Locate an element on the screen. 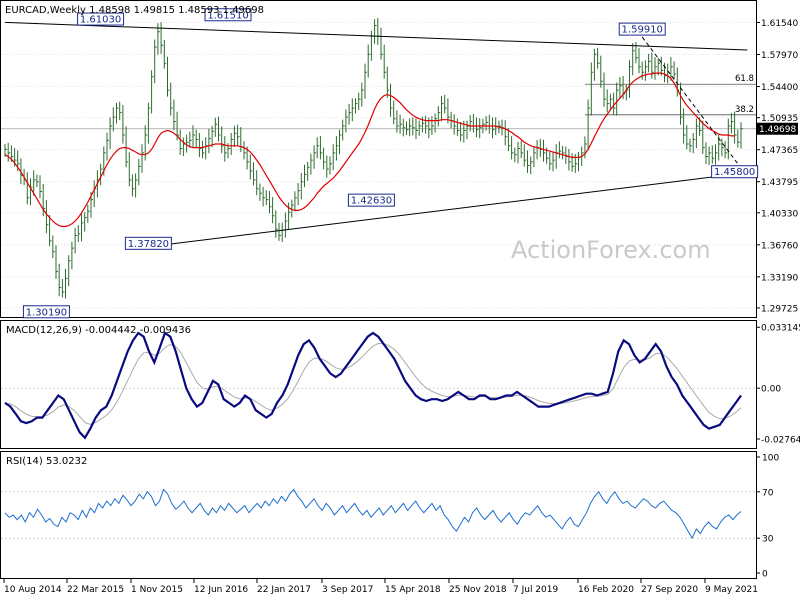 The width and height of the screenshot is (800, 600). fib-level-label: 38.2 is located at coordinates (744, 110).